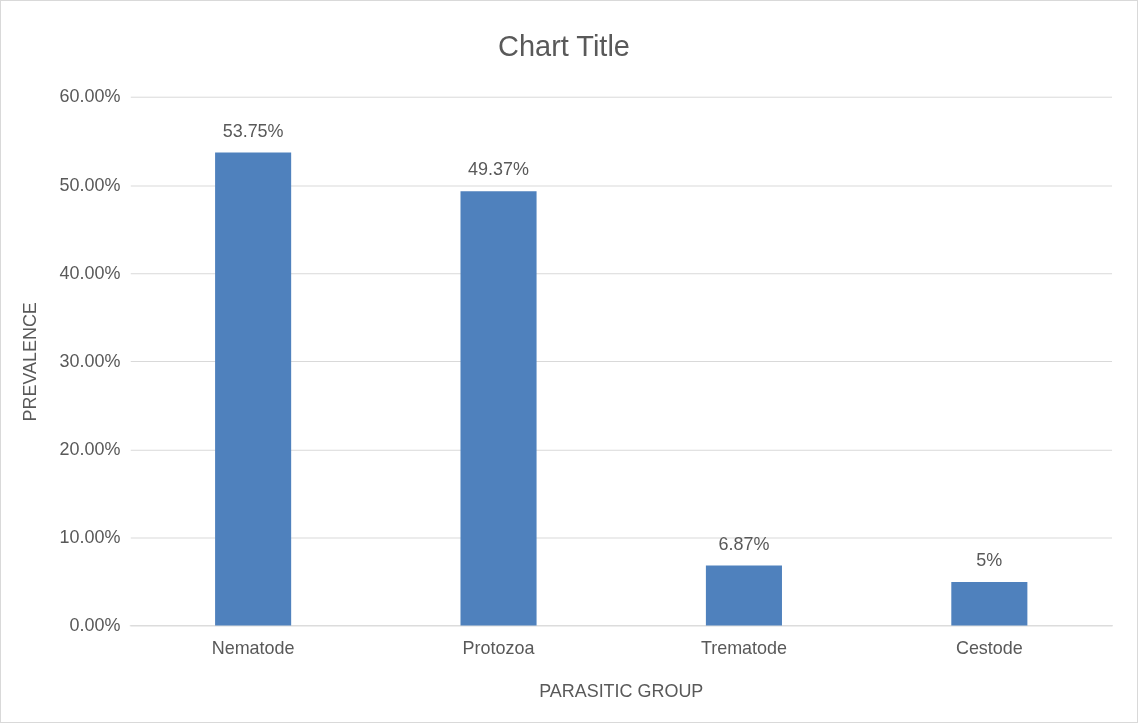  What do you see at coordinates (564, 46) in the screenshot?
I see `chart-title: Chart Title` at bounding box center [564, 46].